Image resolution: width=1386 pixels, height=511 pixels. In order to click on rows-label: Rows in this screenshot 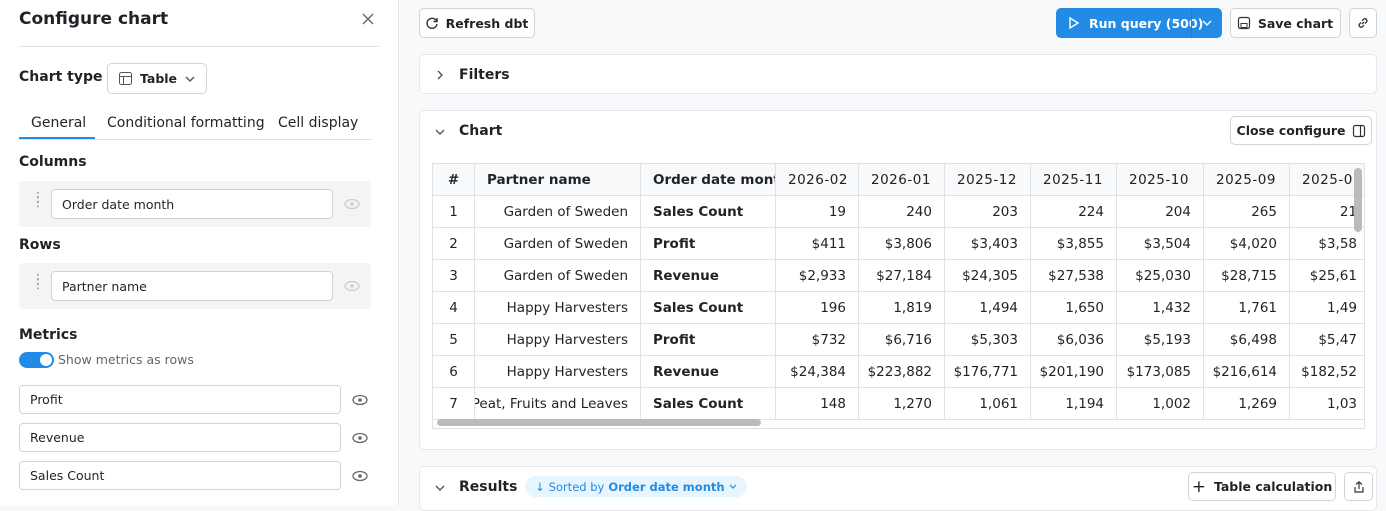, I will do `click(40, 245)`.